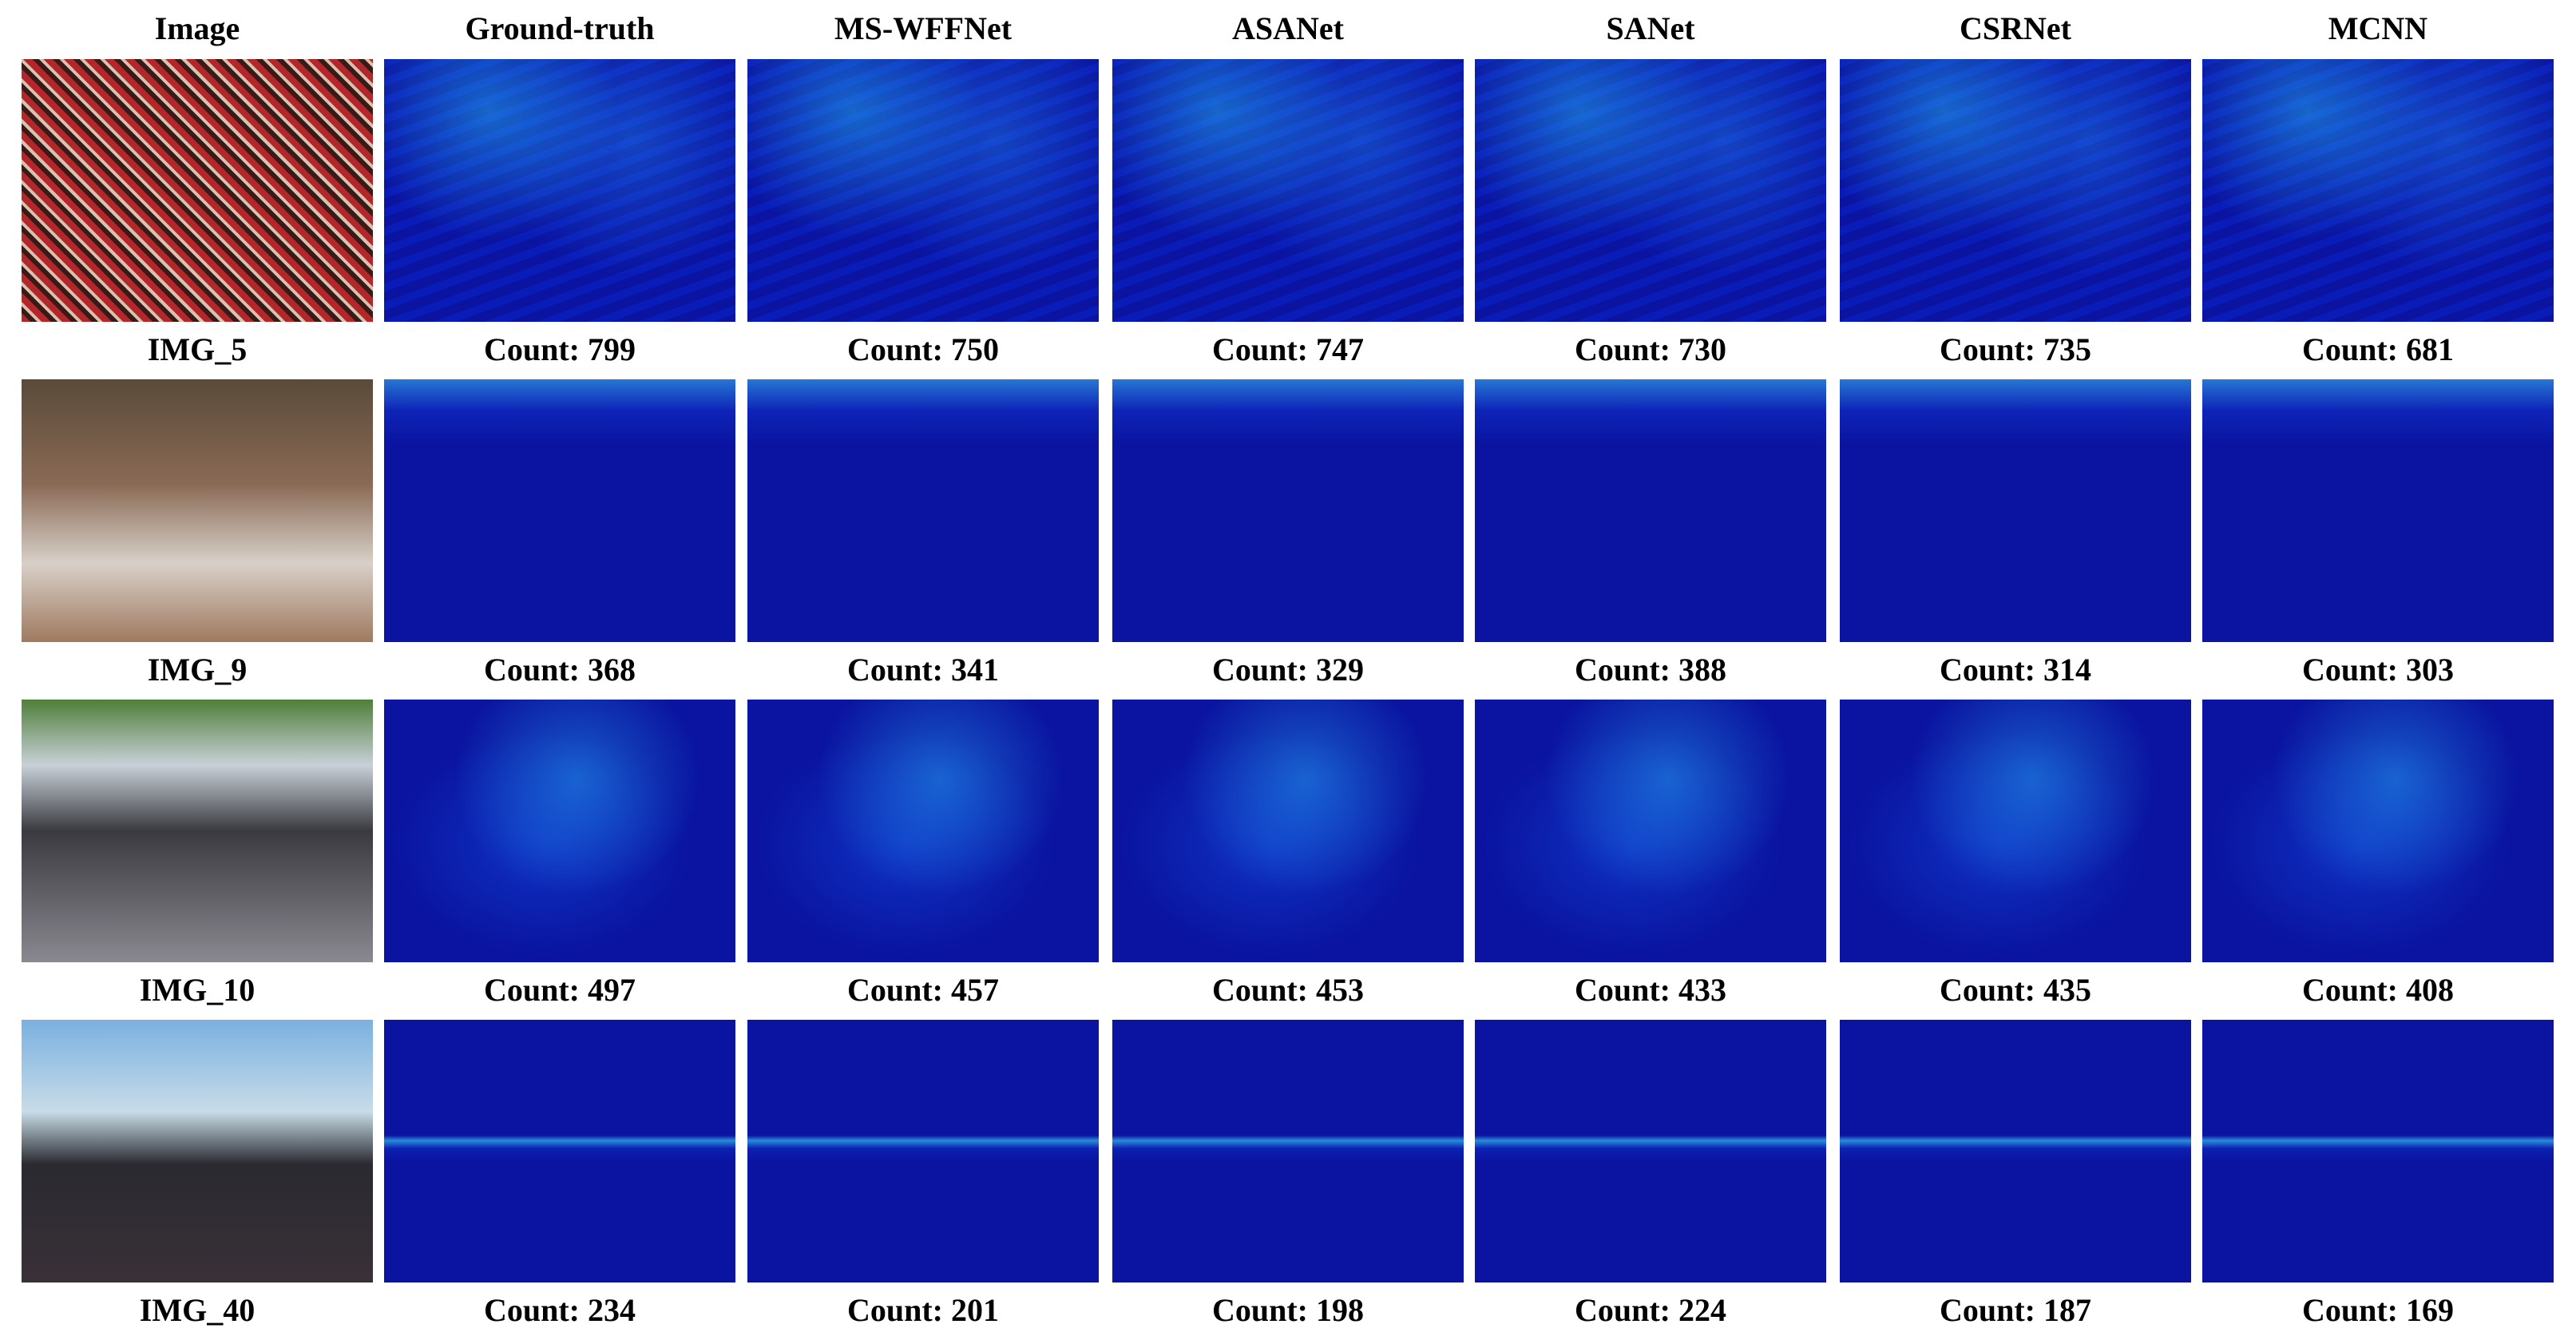 The image size is (2576, 1340). What do you see at coordinates (2016, 670) in the screenshot?
I see `count-label: Count: 314` at bounding box center [2016, 670].